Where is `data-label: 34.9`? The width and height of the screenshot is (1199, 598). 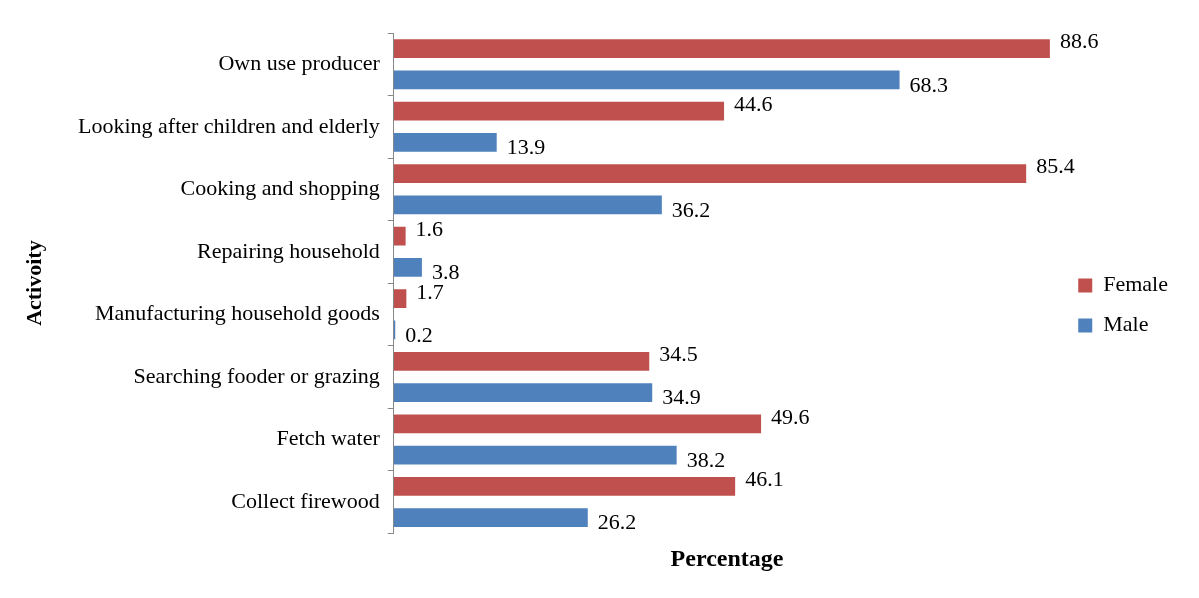
data-label: 34.9 is located at coordinates (681, 397).